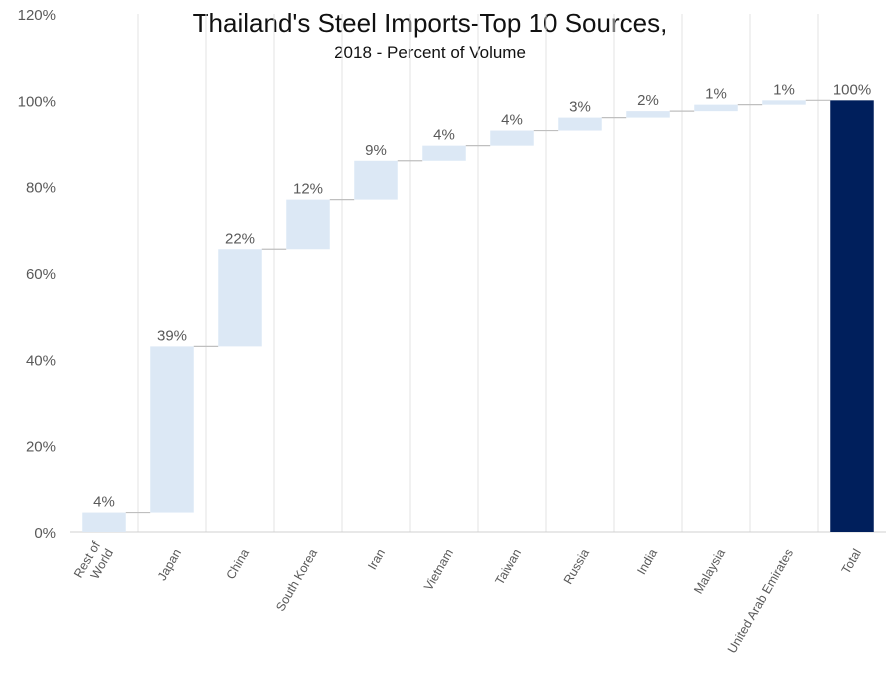 This screenshot has width=896, height=680. I want to click on category-label: United Arab Emirates, so click(760, 601).